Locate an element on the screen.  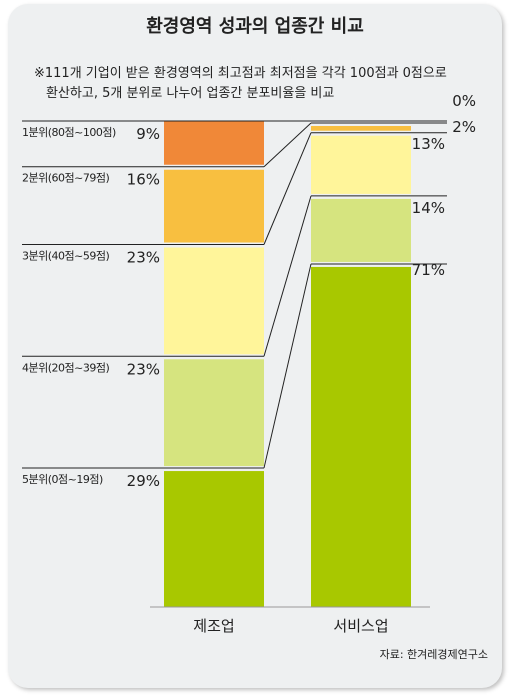
value-label-2-4: 14% is located at coordinates (428, 208).